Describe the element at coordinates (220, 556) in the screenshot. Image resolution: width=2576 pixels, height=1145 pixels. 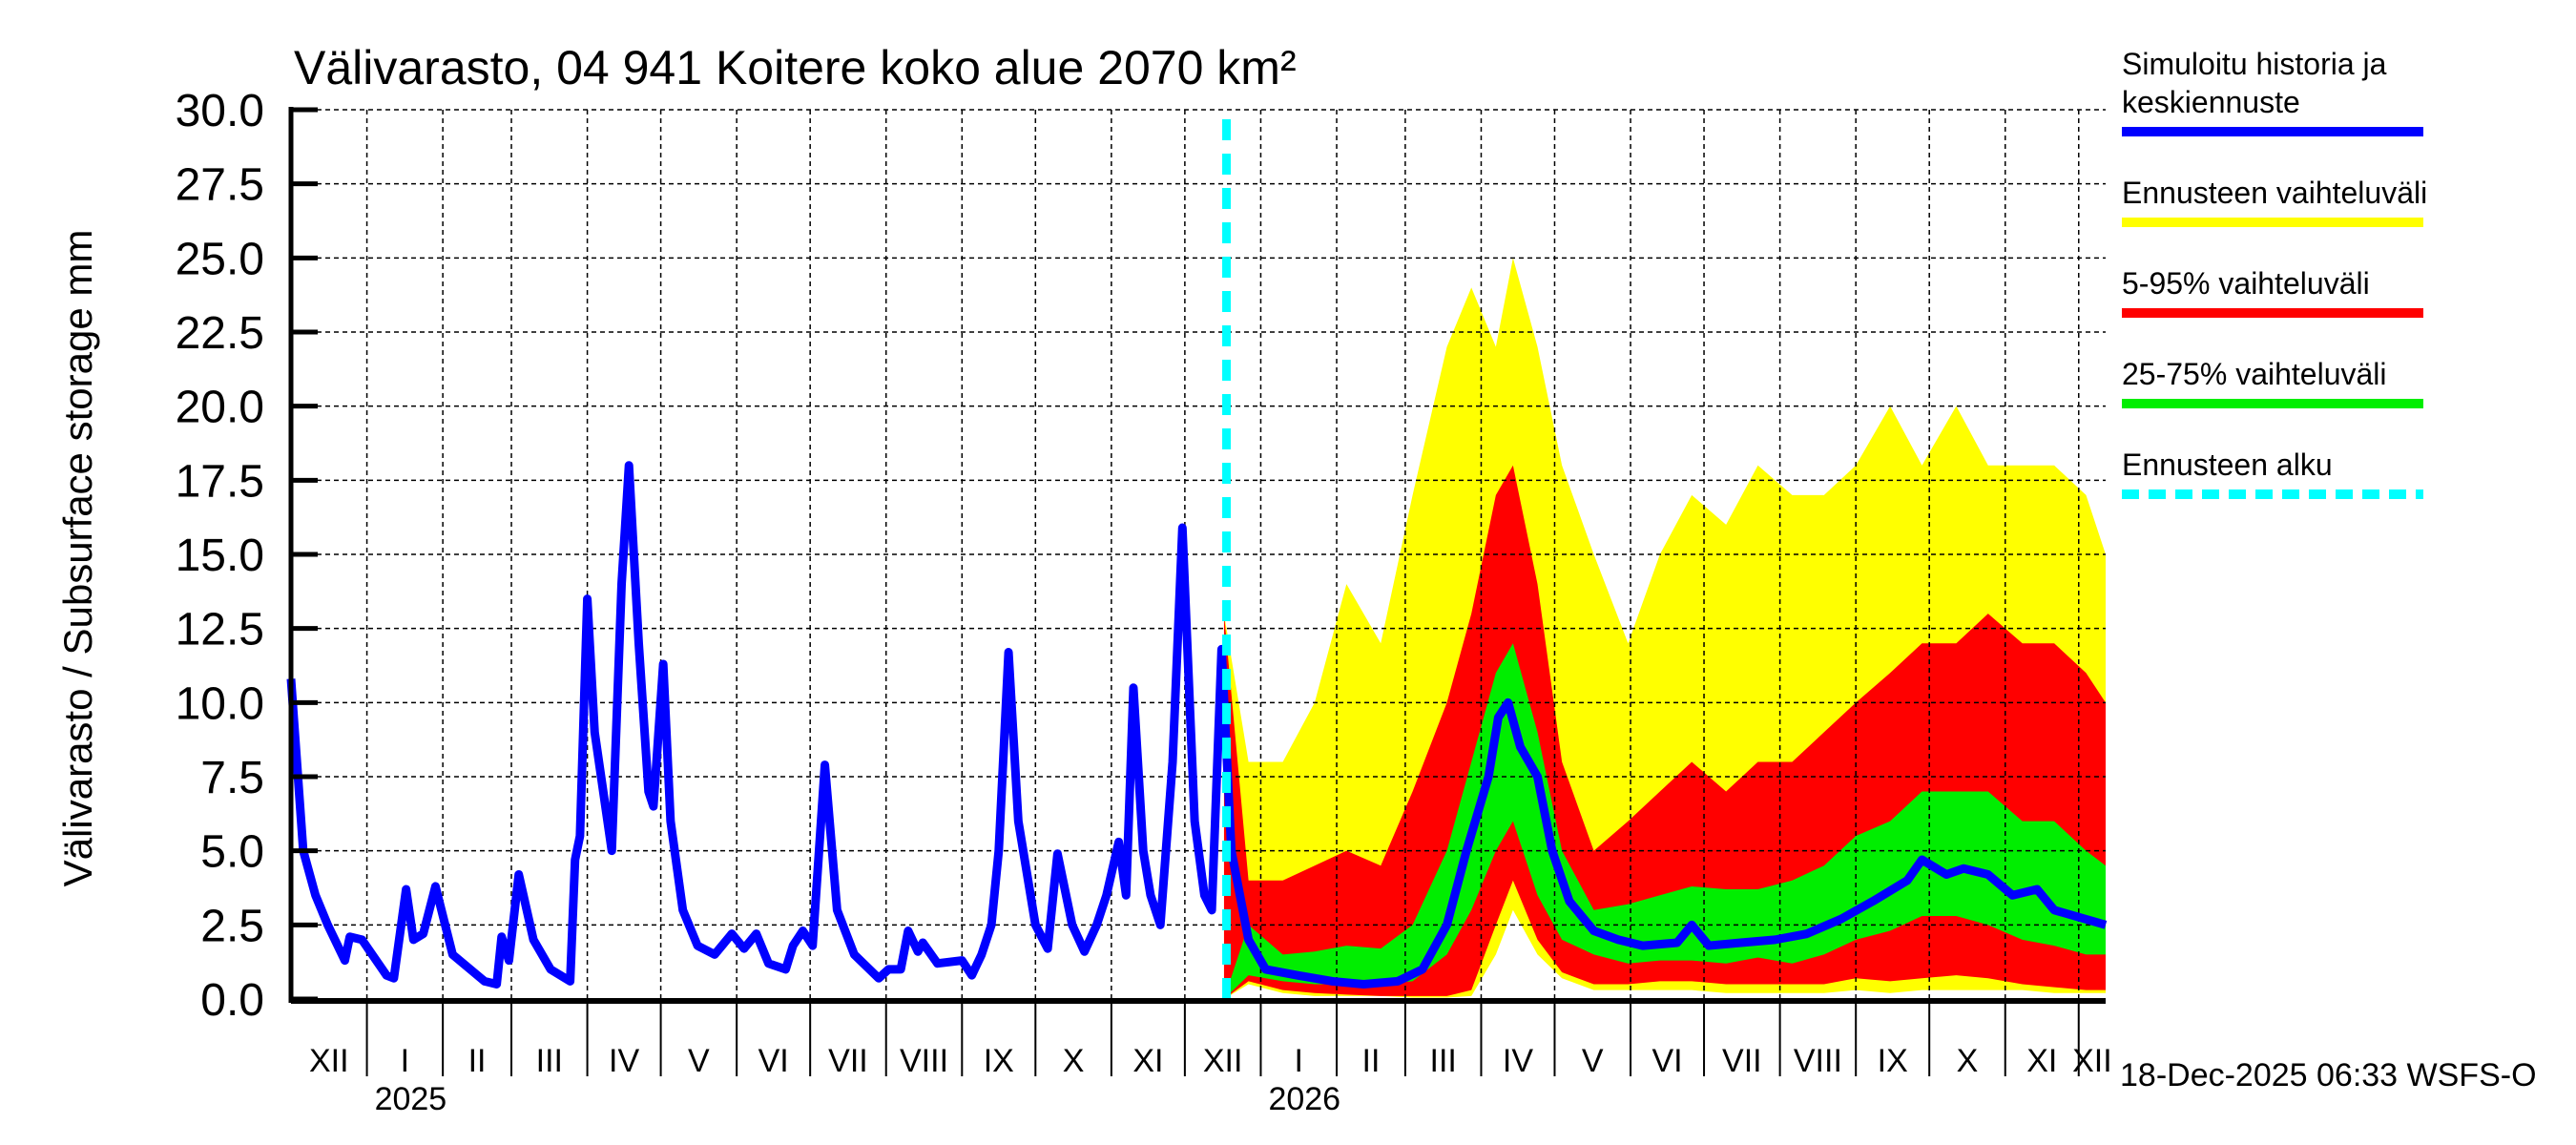
I see `y-tick-label: 15.0` at that location.